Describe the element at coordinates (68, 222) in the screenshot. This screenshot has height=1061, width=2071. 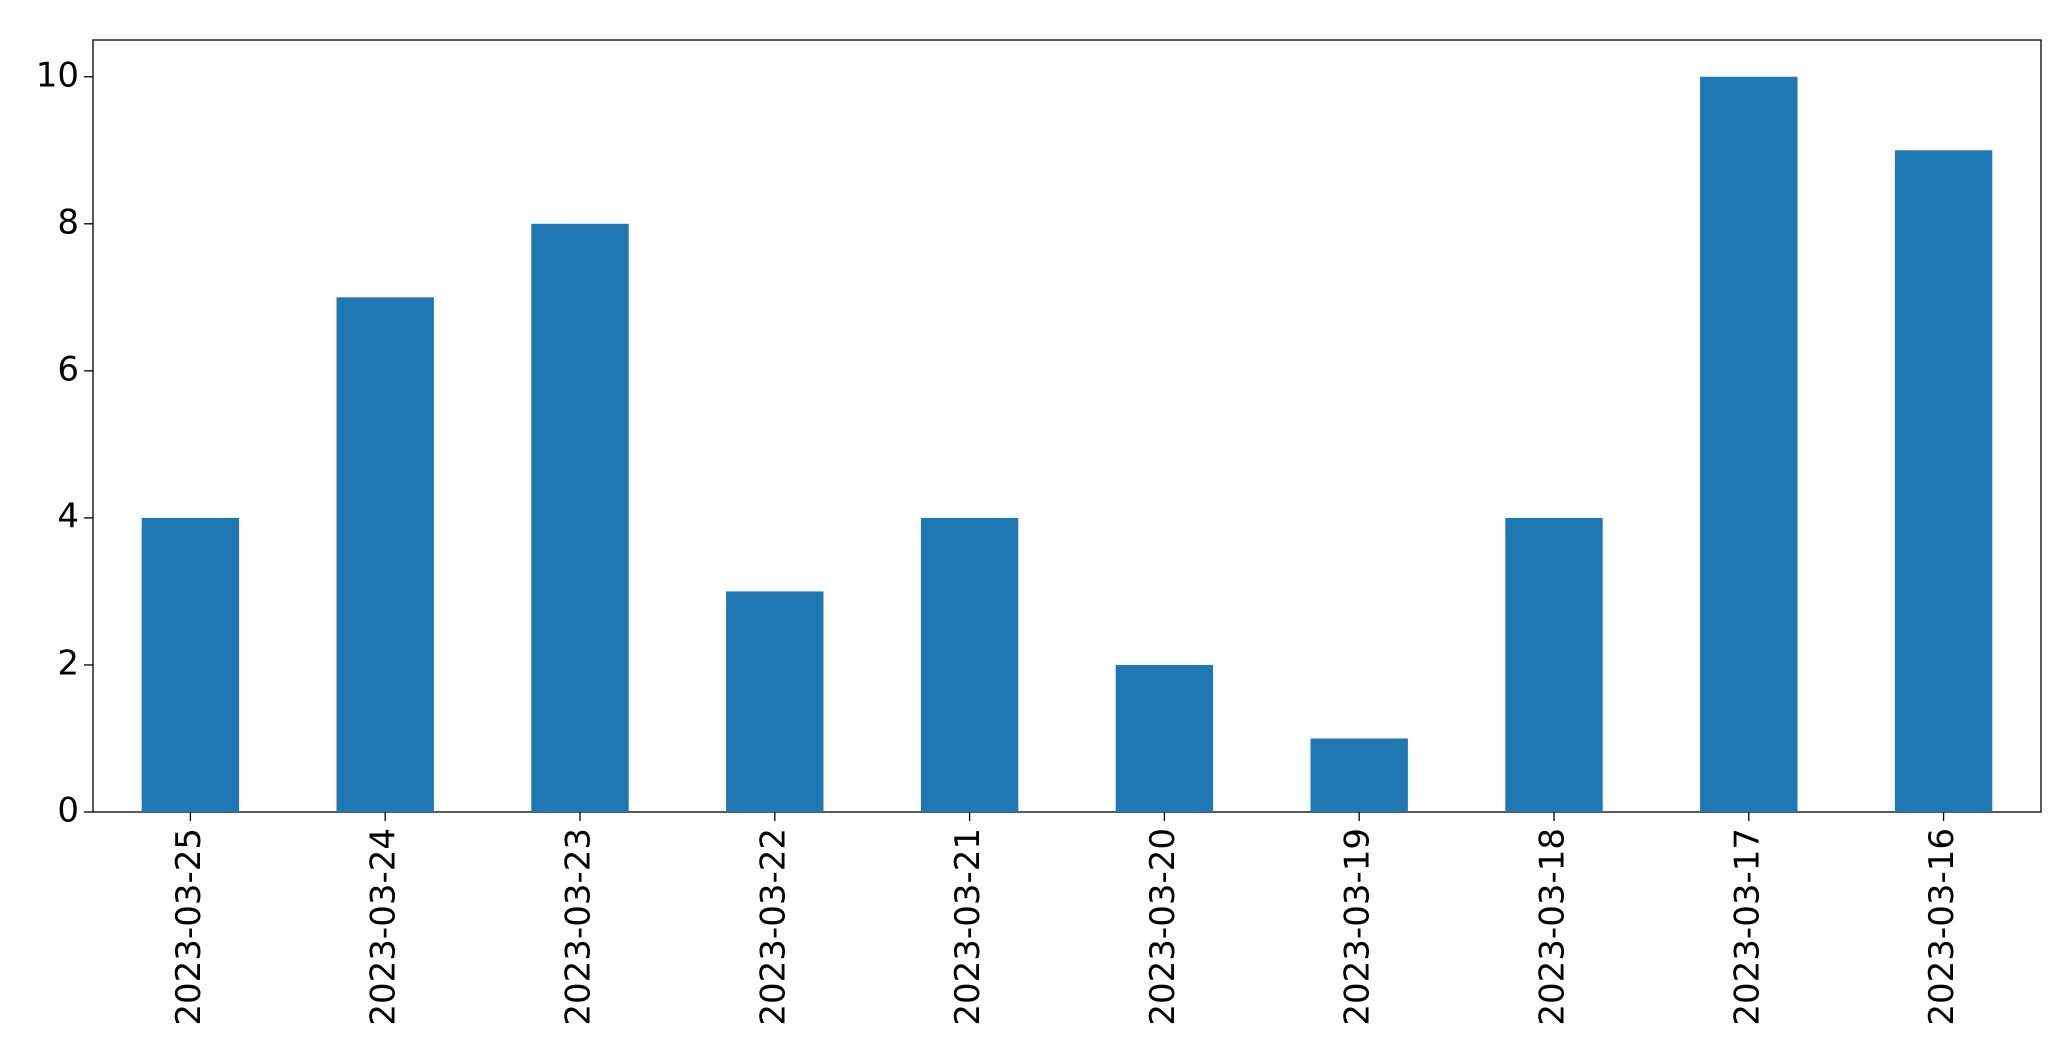
I see `y-tick-label: 8` at that location.